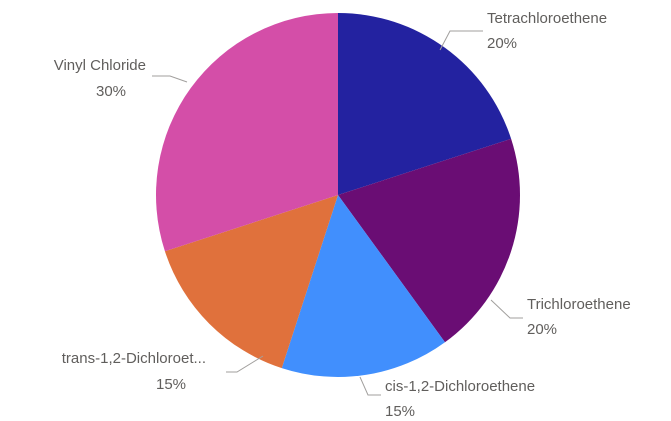 The width and height of the screenshot is (671, 421). I want to click on pie-slice-trichloroethene, so click(429, 240).